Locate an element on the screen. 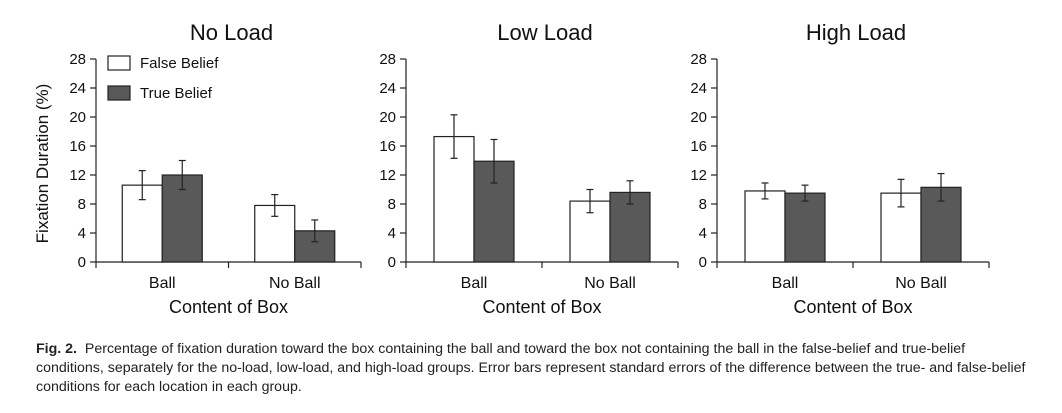 This screenshot has width=1062, height=413. legend-swatch-true-belief is located at coordinates (119, 93).